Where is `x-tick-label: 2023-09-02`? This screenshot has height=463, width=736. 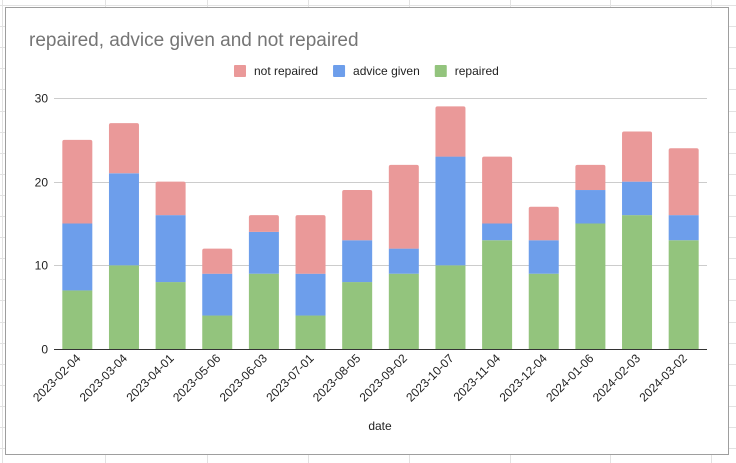
x-tick-label: 2023-09-02 is located at coordinates (384, 378).